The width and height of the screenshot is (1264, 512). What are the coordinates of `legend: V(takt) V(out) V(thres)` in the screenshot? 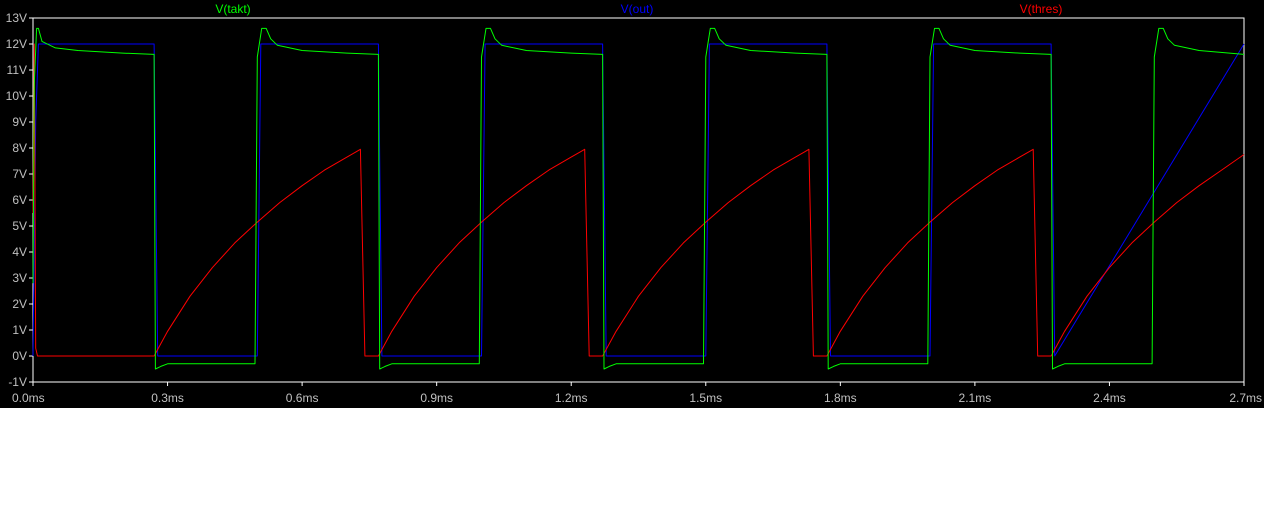 It's located at (638, 9).